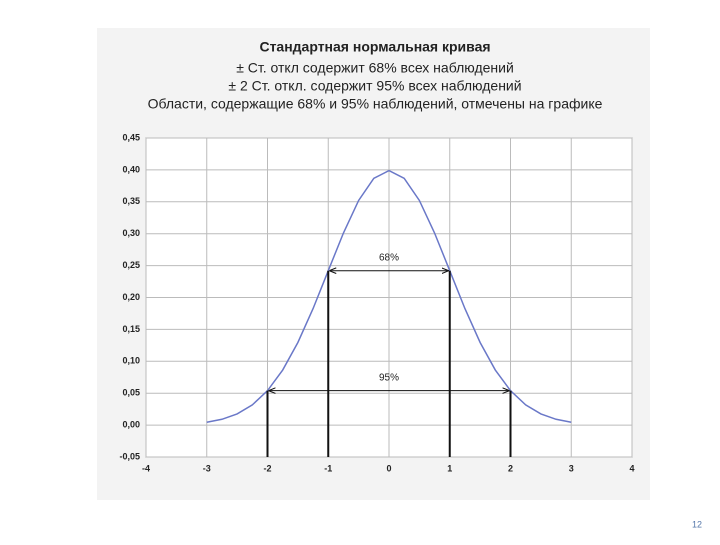 Image resolution: width=720 pixels, height=545 pixels. What do you see at coordinates (131, 361) in the screenshot?
I see `y-tick-label: 0,10` at bounding box center [131, 361].